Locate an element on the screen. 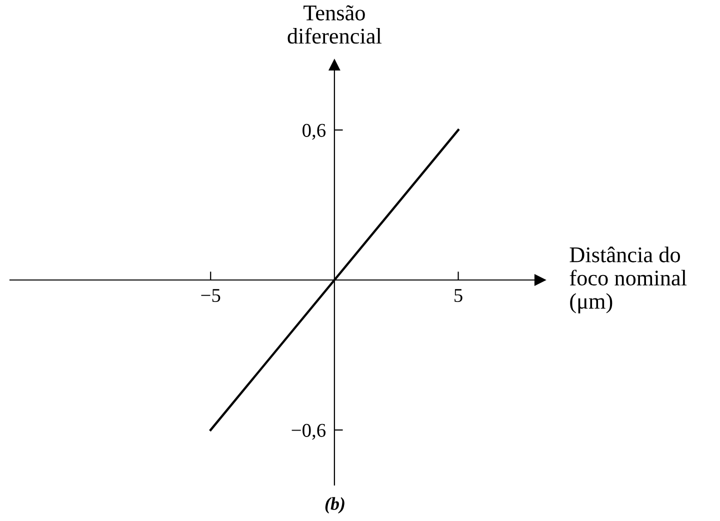 Image resolution: width=720 pixels, height=521 pixels. text: (b) is located at coordinates (334, 505).